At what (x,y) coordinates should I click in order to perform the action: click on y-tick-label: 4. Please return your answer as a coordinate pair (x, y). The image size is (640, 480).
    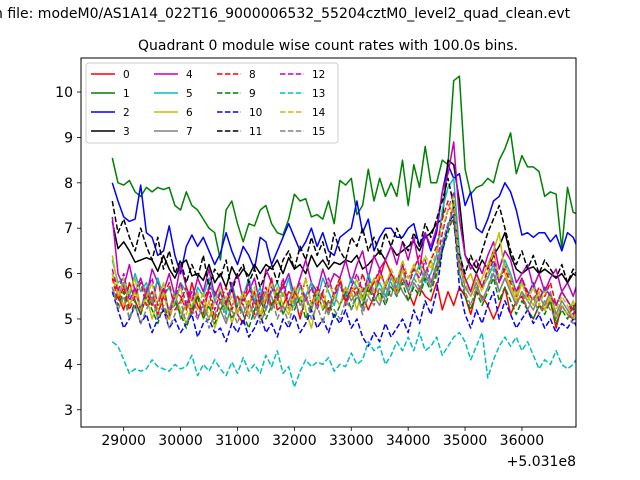
    Looking at the image, I should click on (68, 365).